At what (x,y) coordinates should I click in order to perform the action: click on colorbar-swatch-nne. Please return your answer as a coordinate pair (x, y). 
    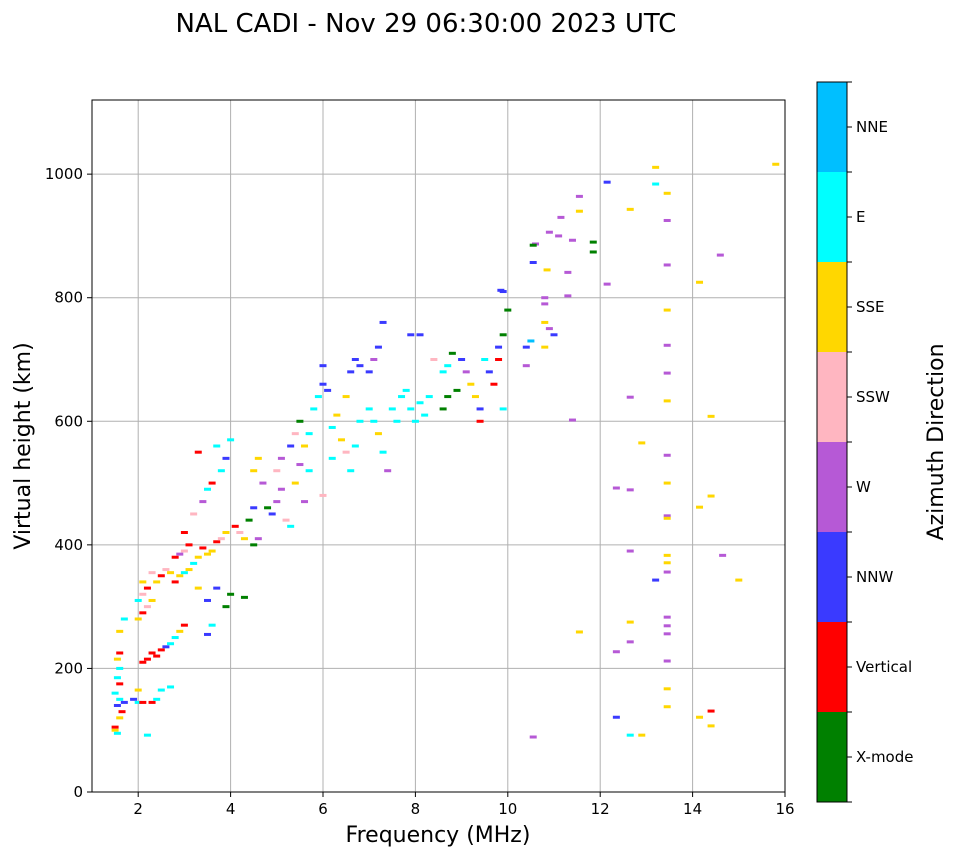
    Looking at the image, I should click on (832, 127).